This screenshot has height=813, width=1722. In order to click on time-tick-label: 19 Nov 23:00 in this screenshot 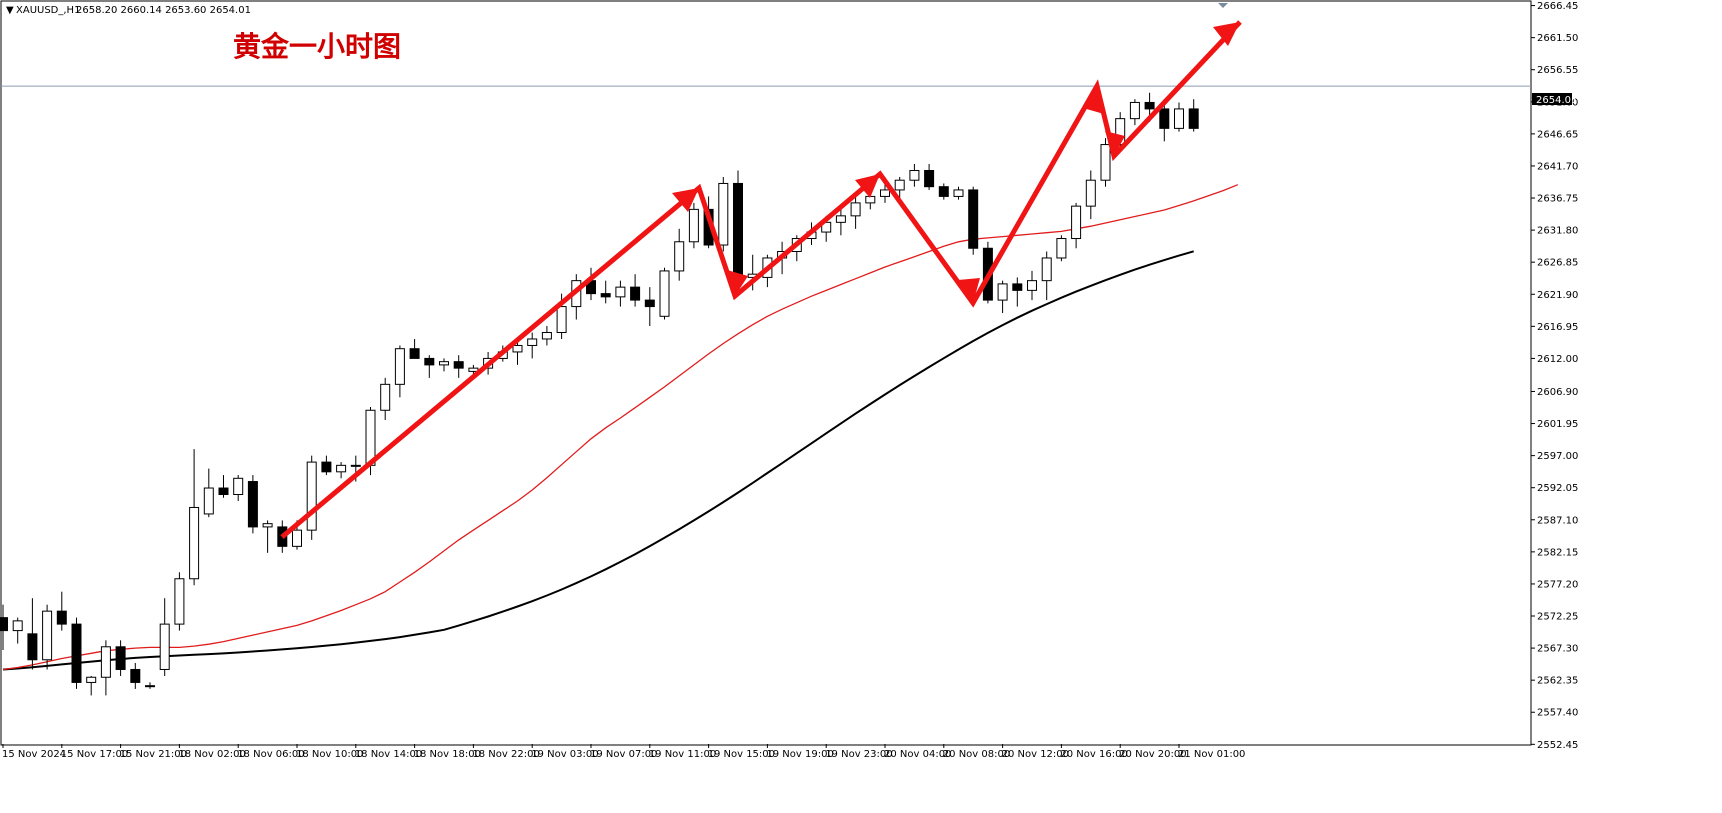, I will do `click(858, 754)`.